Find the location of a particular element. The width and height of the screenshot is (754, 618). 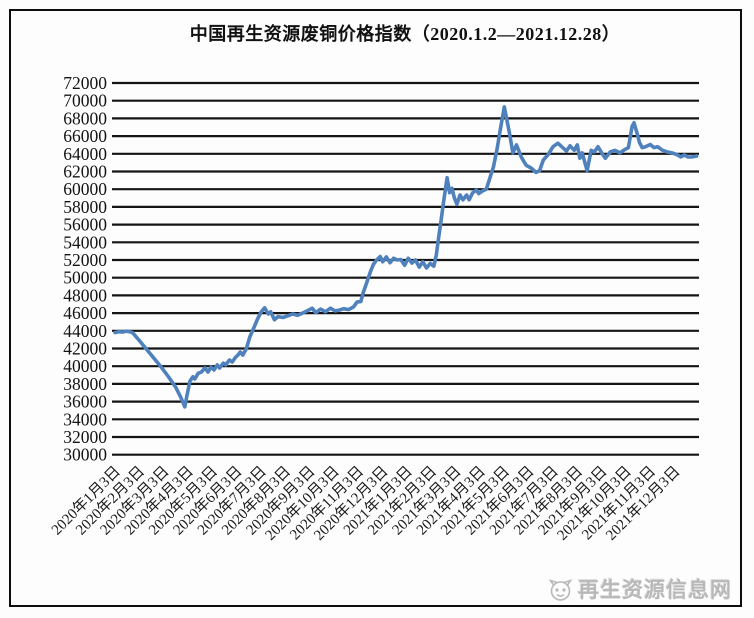

y-tick-label-62000: 62000 is located at coordinates (85, 172).